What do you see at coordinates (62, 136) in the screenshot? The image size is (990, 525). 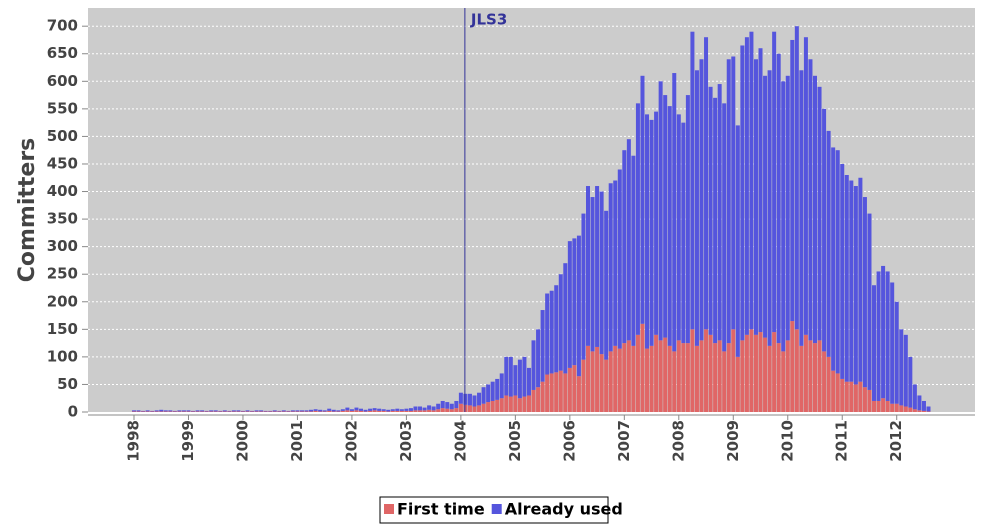 I see `y-tick-label: 500` at bounding box center [62, 136].